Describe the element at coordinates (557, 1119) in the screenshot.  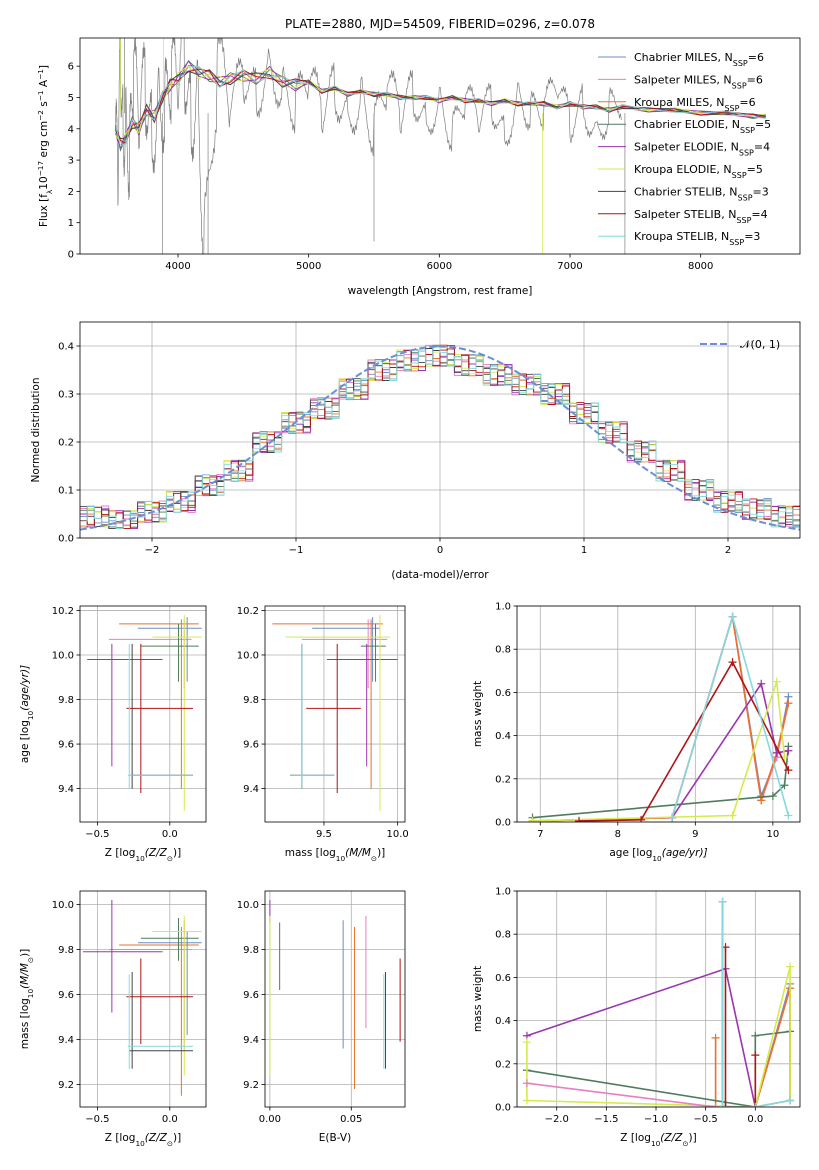
I see `x-tick-label: −2.0` at that location.